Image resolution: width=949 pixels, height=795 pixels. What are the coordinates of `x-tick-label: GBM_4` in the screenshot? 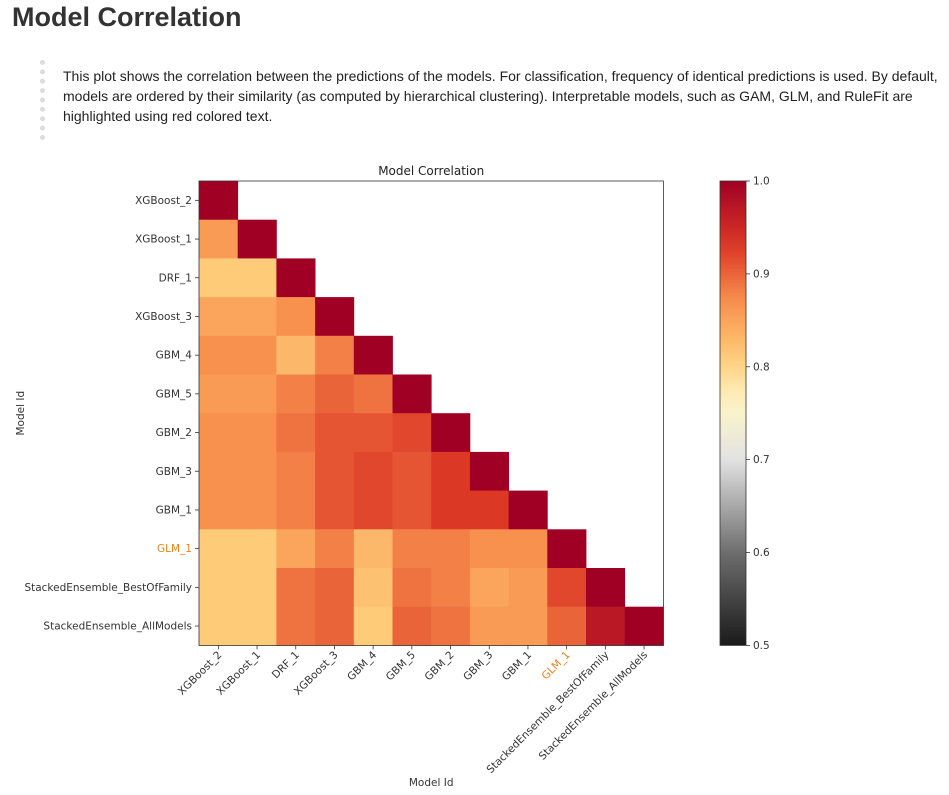 It's located at (362, 666).